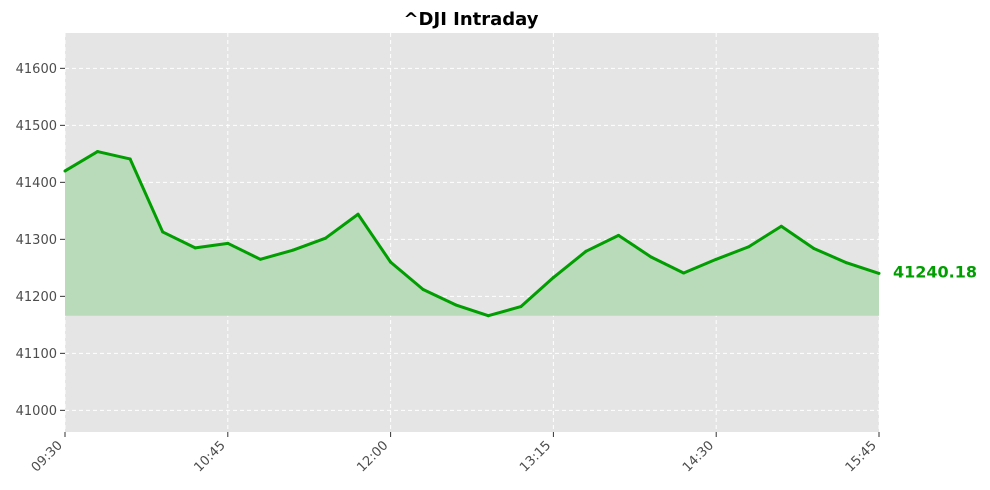  Describe the element at coordinates (935, 271) in the screenshot. I see `last-value-label: 41240.18` at that location.